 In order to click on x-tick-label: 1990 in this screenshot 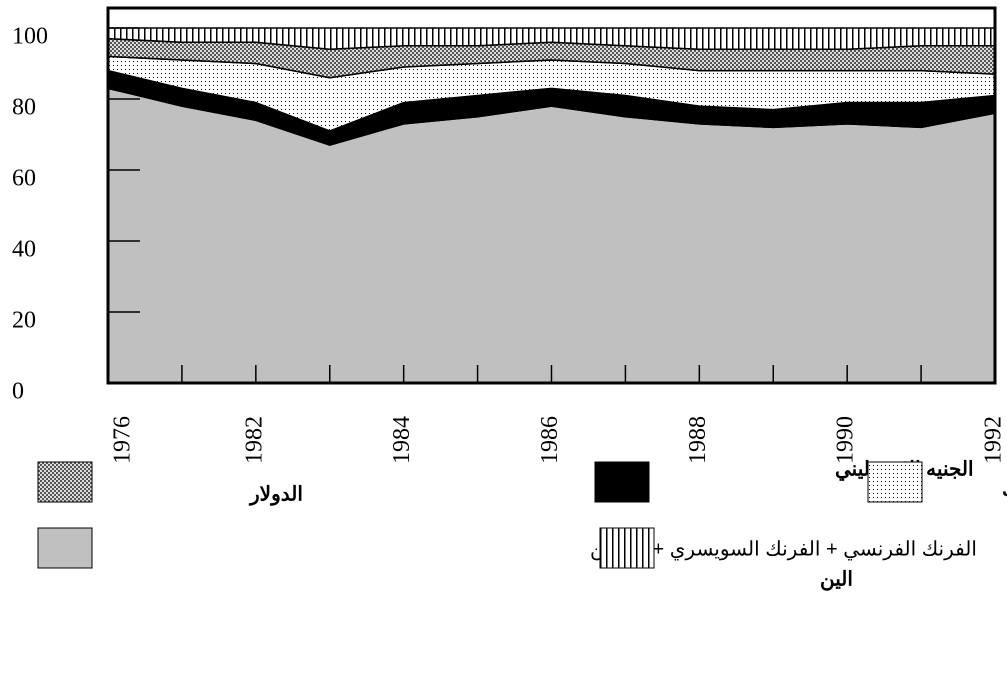, I will do `click(846, 440)`.